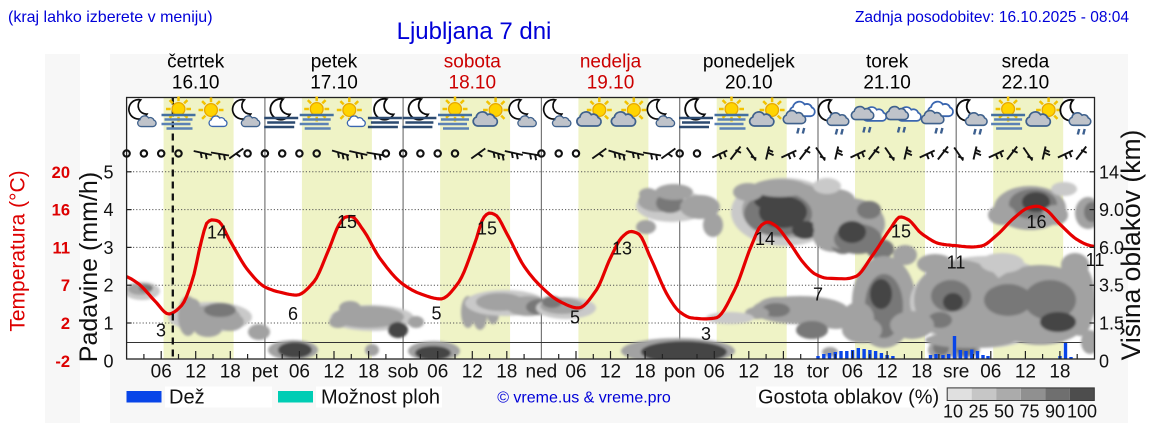  What do you see at coordinates (956, 372) in the screenshot?
I see `svg-text: sre` at bounding box center [956, 372].